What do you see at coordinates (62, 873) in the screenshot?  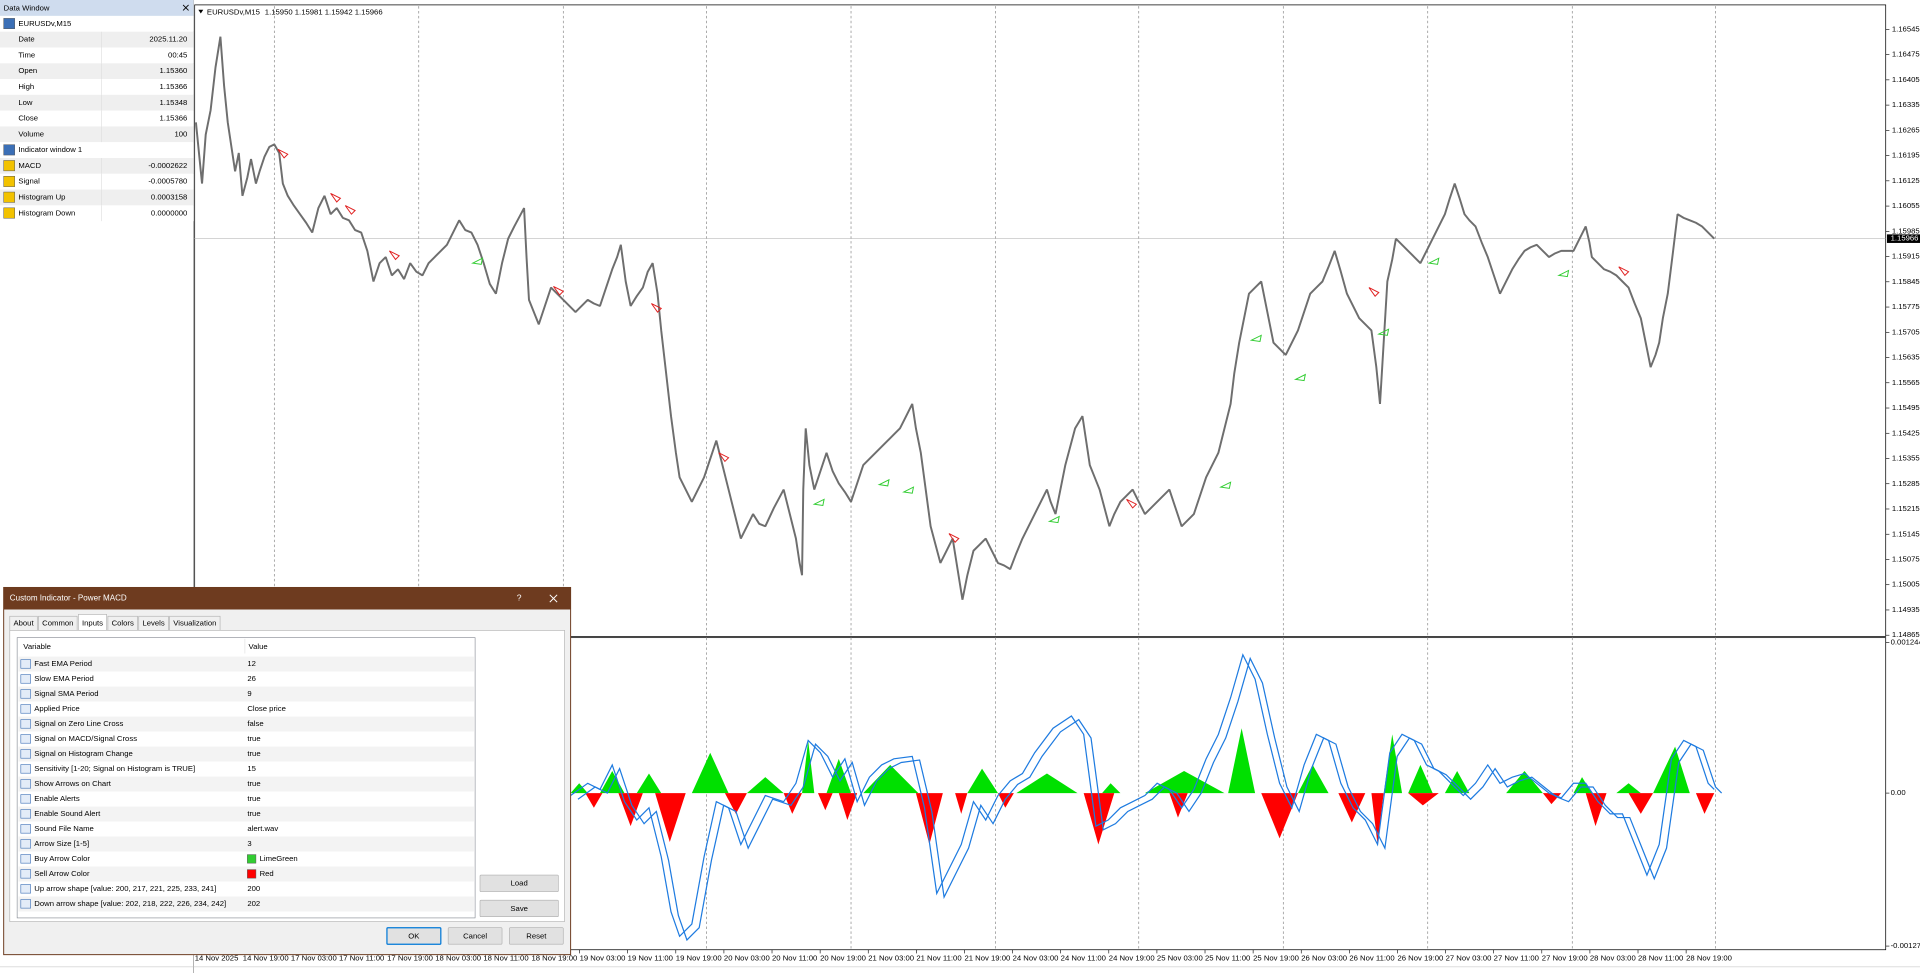 I see `input-name: Sell Arrow Color` at bounding box center [62, 873].